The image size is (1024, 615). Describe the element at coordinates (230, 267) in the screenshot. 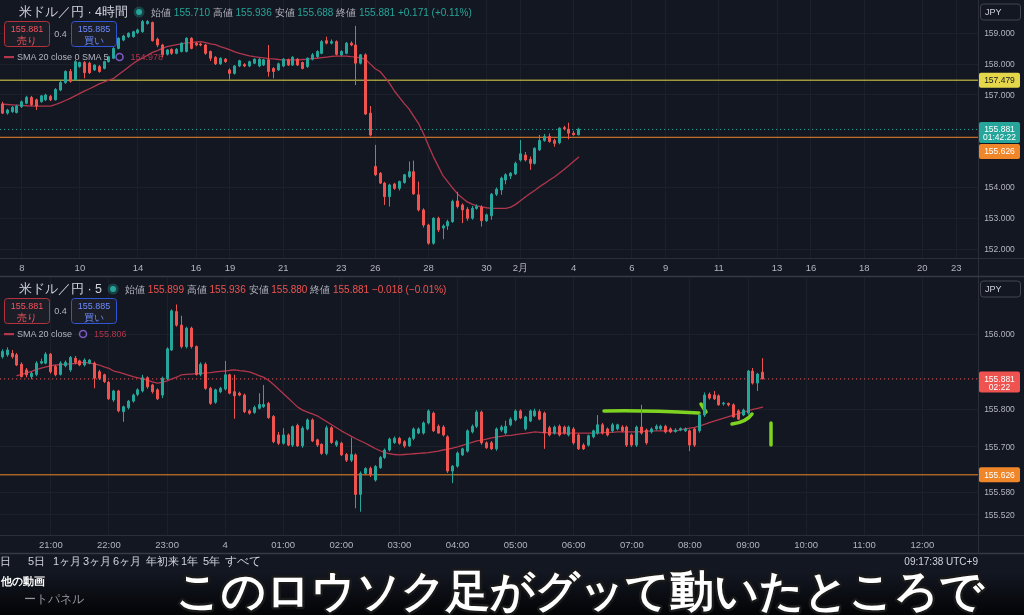

I see `x-tick-label: 19` at that location.